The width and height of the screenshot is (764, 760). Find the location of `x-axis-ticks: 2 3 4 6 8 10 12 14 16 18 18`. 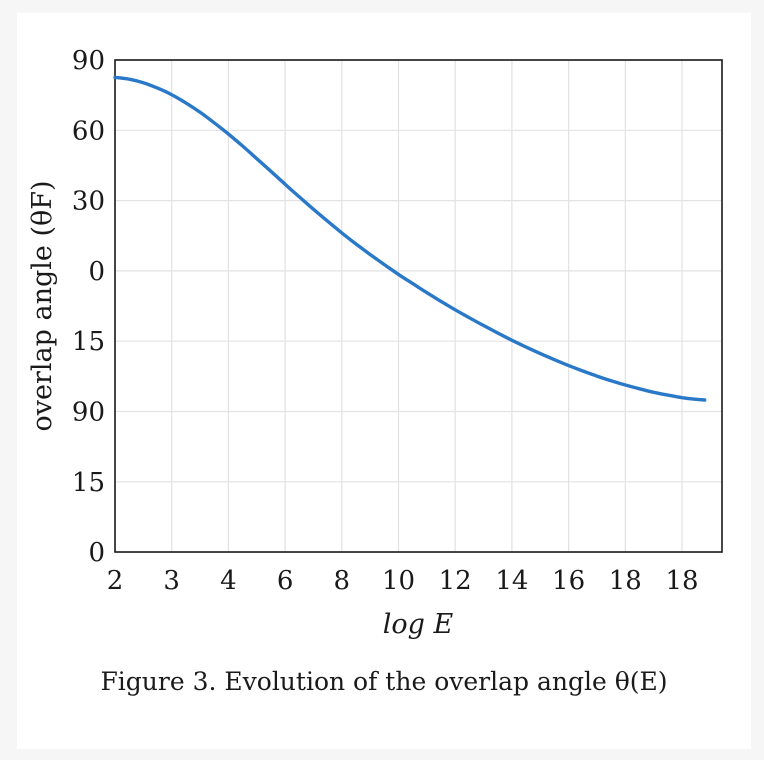

x-axis-ticks: 2 3 4 6 8 10 12 14 16 18 18 is located at coordinates (403, 581).